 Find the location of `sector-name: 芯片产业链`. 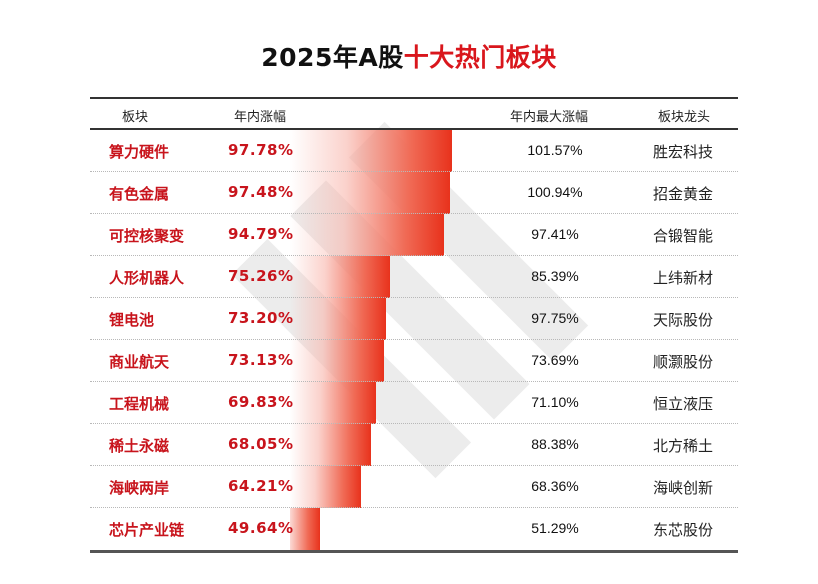

sector-name: 芯片产业链 is located at coordinates (147, 530).